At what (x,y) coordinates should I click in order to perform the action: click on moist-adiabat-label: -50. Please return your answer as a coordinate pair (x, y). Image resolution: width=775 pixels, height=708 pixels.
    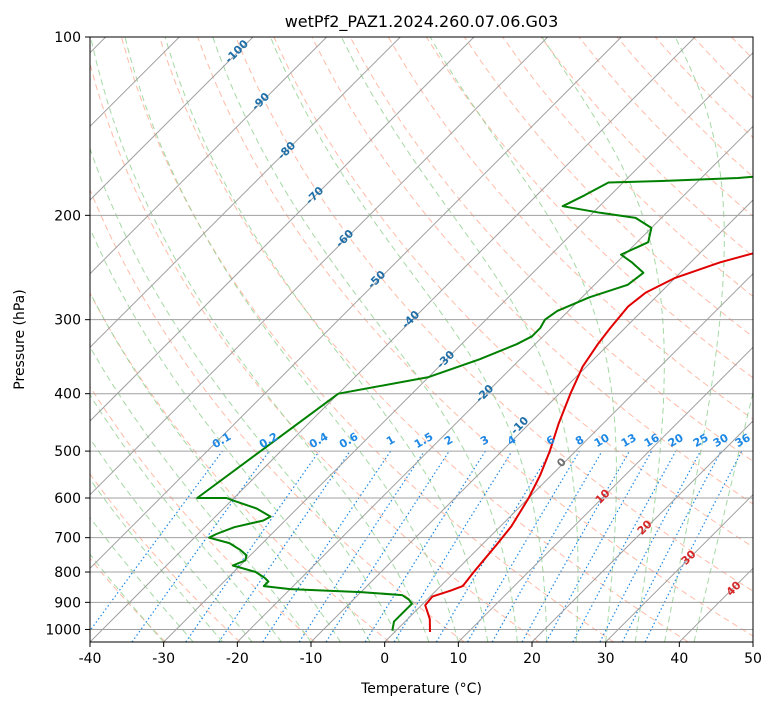
    Looking at the image, I should click on (376, 279).